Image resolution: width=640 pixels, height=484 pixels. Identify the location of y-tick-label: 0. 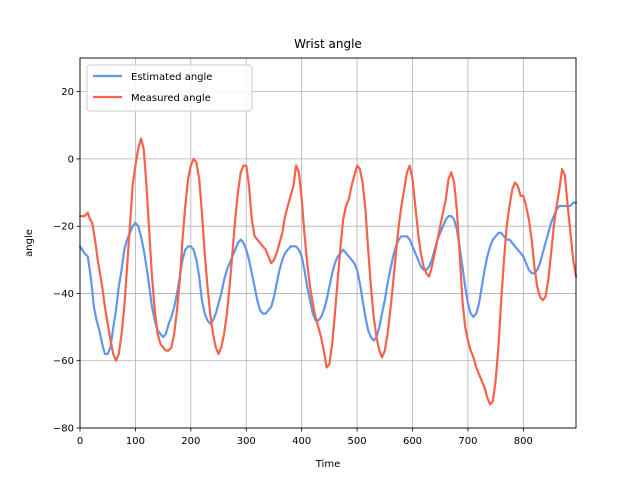
(71, 159).